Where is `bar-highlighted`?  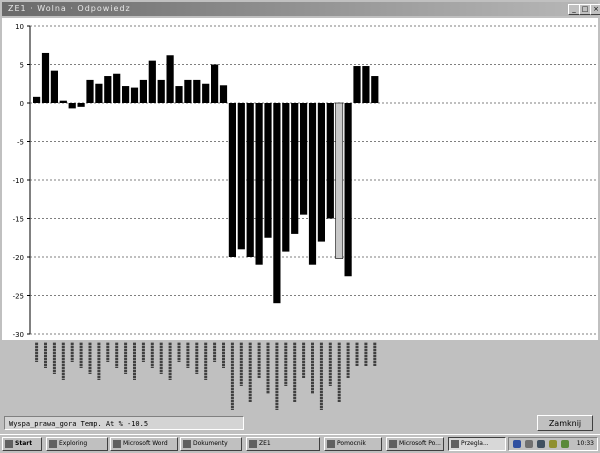
bar-highlighted is located at coordinates (339, 180).